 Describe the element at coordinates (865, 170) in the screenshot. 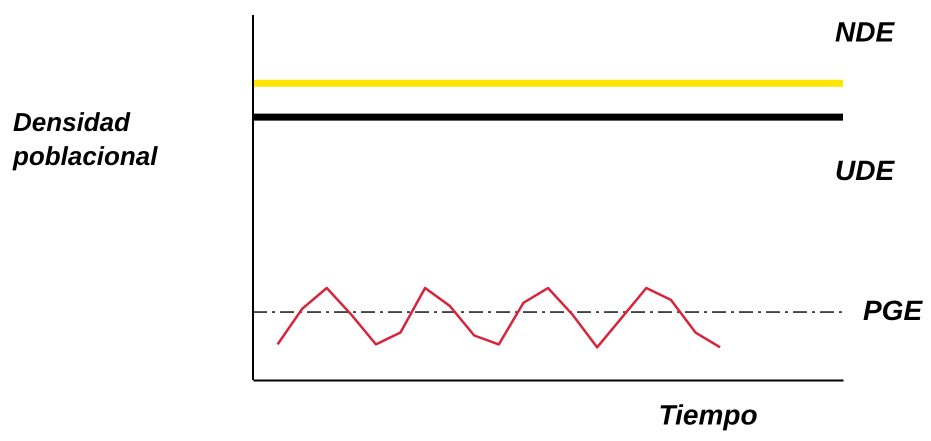

I see `series-label: UDE` at that location.